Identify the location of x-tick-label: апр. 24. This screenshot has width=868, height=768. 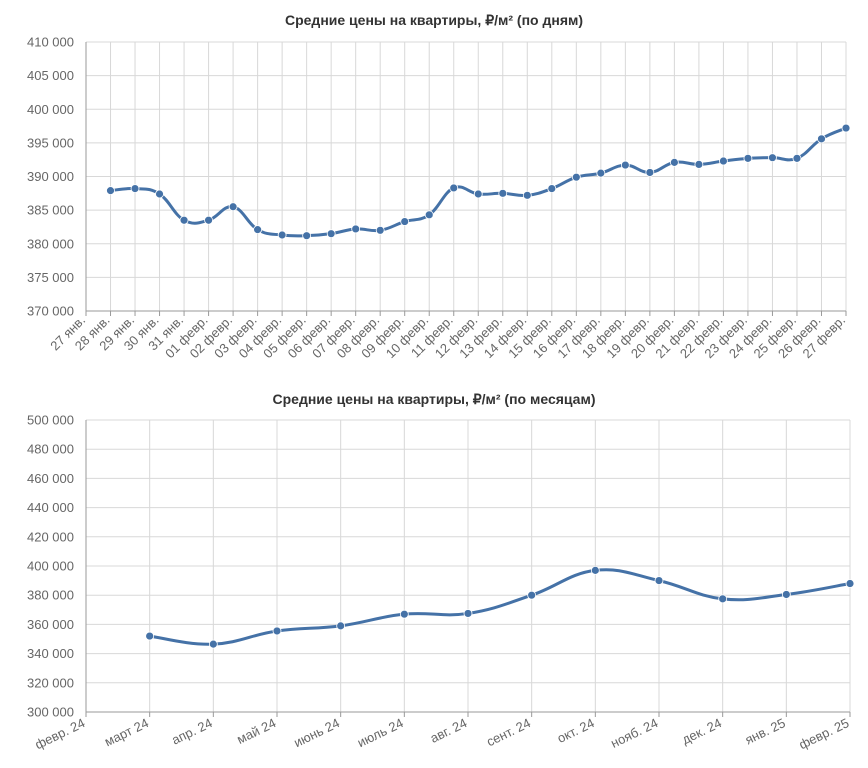
(191, 731).